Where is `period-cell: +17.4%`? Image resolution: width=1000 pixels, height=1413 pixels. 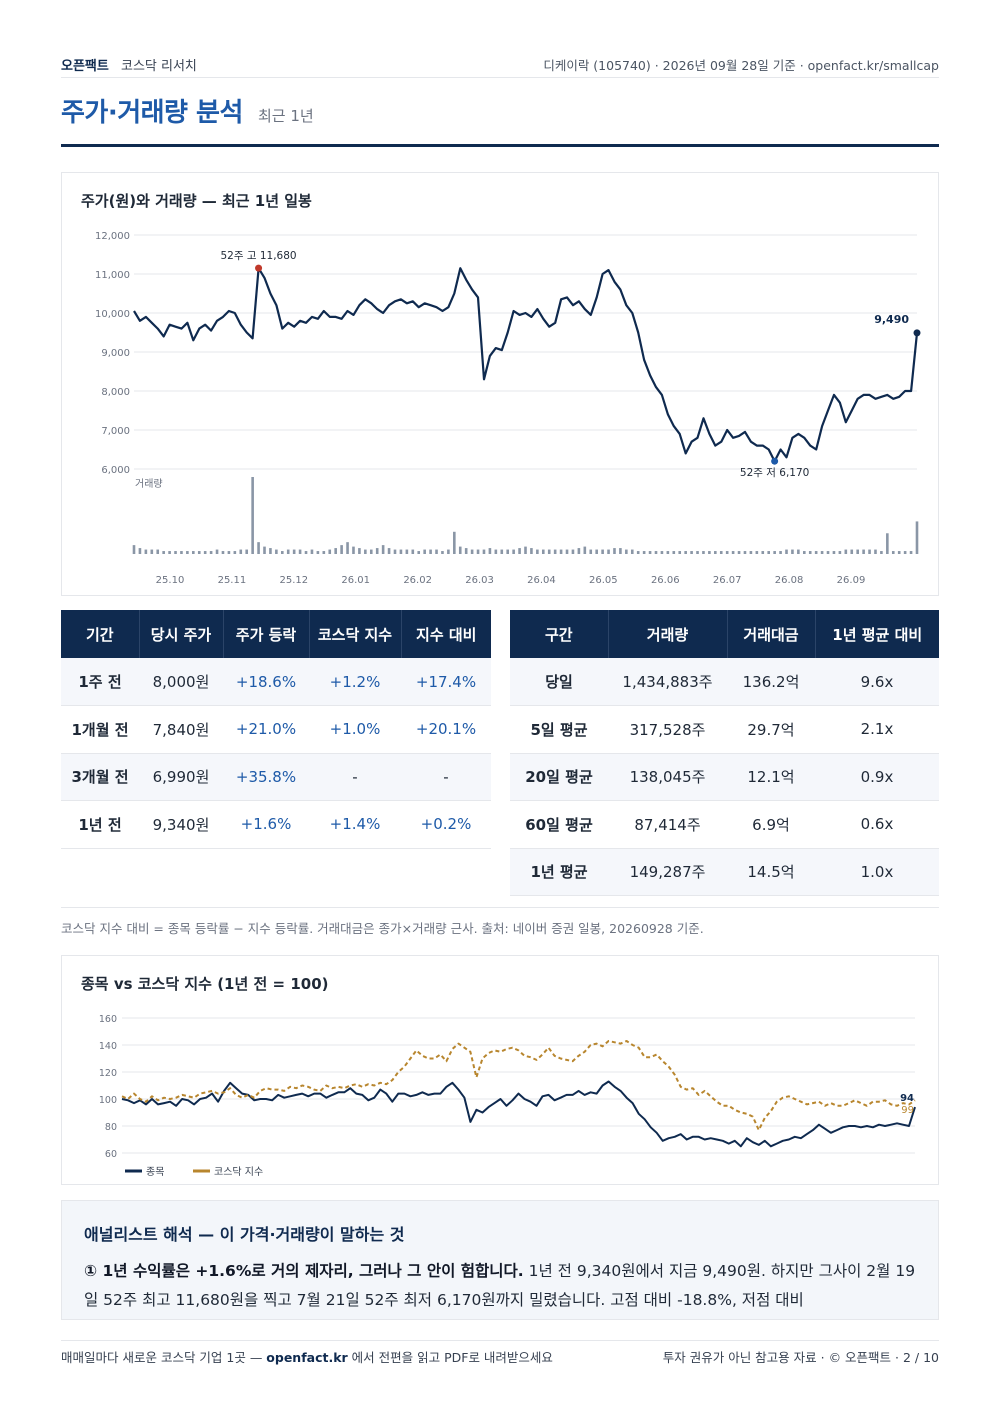
period-cell: +17.4% is located at coordinates (446, 682).